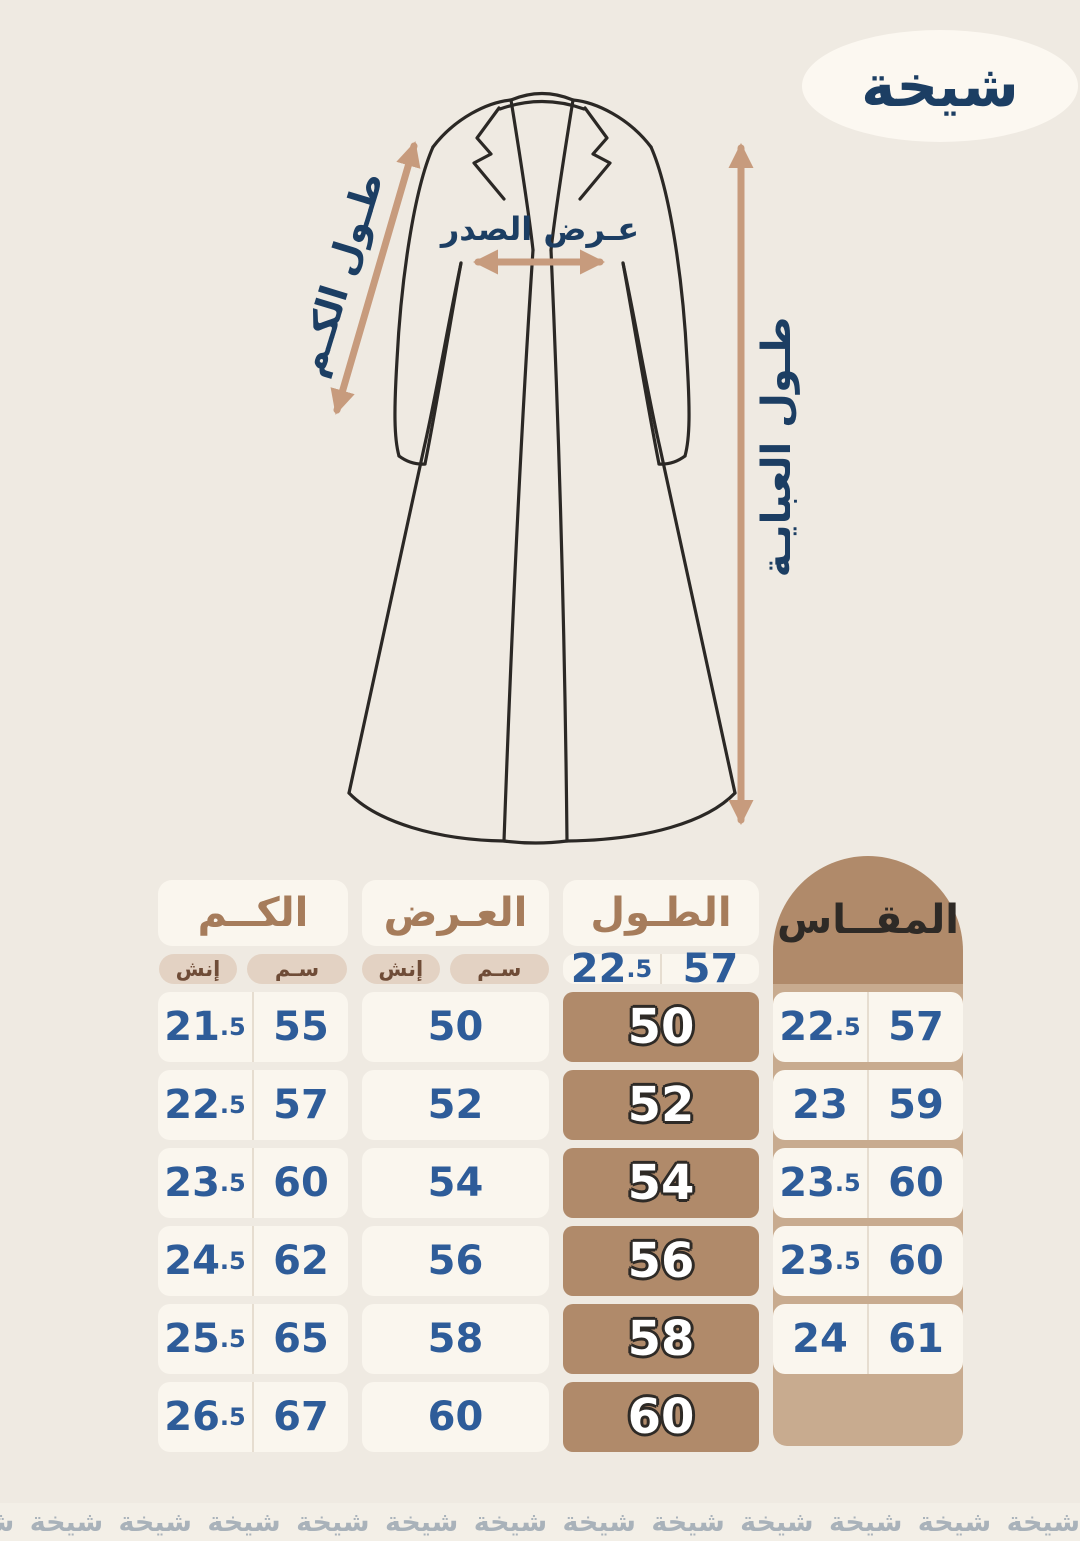 Image resolution: width=1080 pixels, height=1541 pixels. I want to click on width-cell: 24.5 62, so click(253, 1261).